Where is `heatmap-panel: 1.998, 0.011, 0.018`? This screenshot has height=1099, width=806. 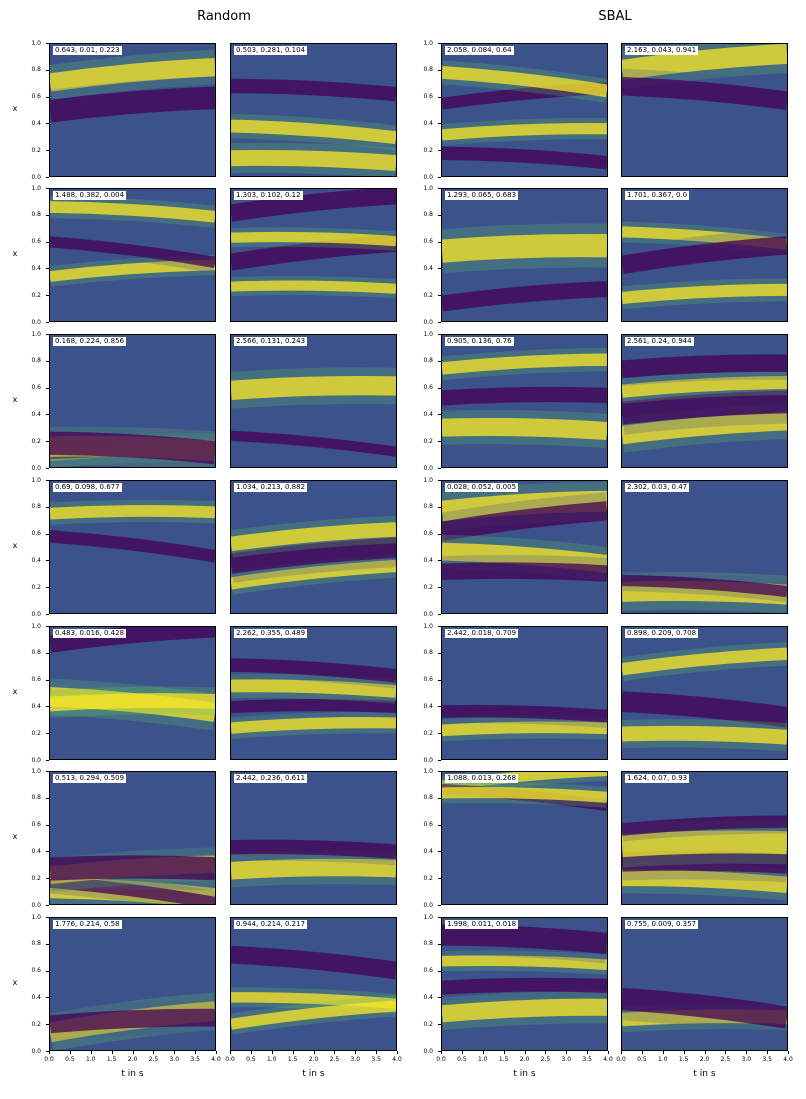
heatmap-panel: 1.998, 0.011, 0.018 is located at coordinates (524, 984).